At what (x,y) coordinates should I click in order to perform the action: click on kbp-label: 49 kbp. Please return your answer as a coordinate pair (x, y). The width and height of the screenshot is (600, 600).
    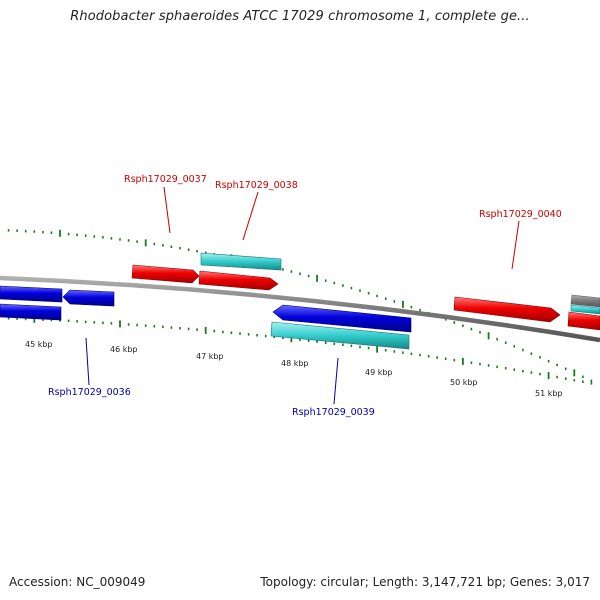
    Looking at the image, I should click on (379, 372).